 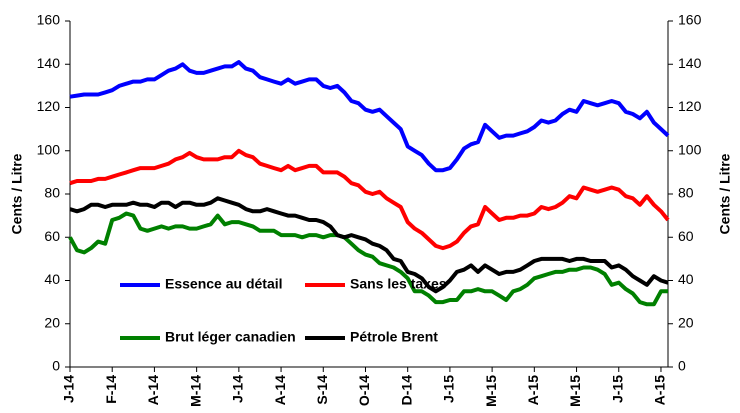 I want to click on y-tick-label: 0, so click(x=56, y=366).